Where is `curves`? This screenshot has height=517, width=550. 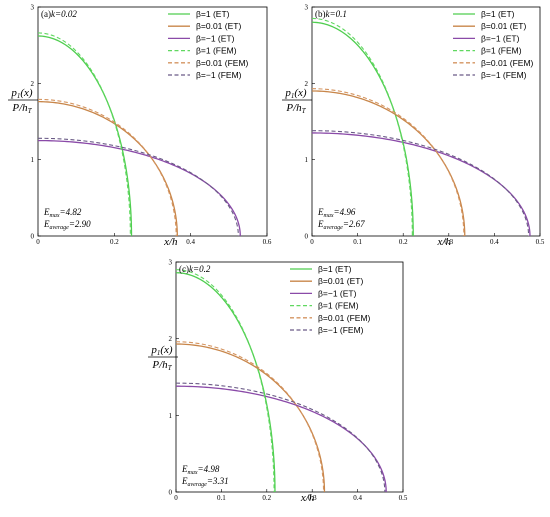 curves is located at coordinates (139, 134).